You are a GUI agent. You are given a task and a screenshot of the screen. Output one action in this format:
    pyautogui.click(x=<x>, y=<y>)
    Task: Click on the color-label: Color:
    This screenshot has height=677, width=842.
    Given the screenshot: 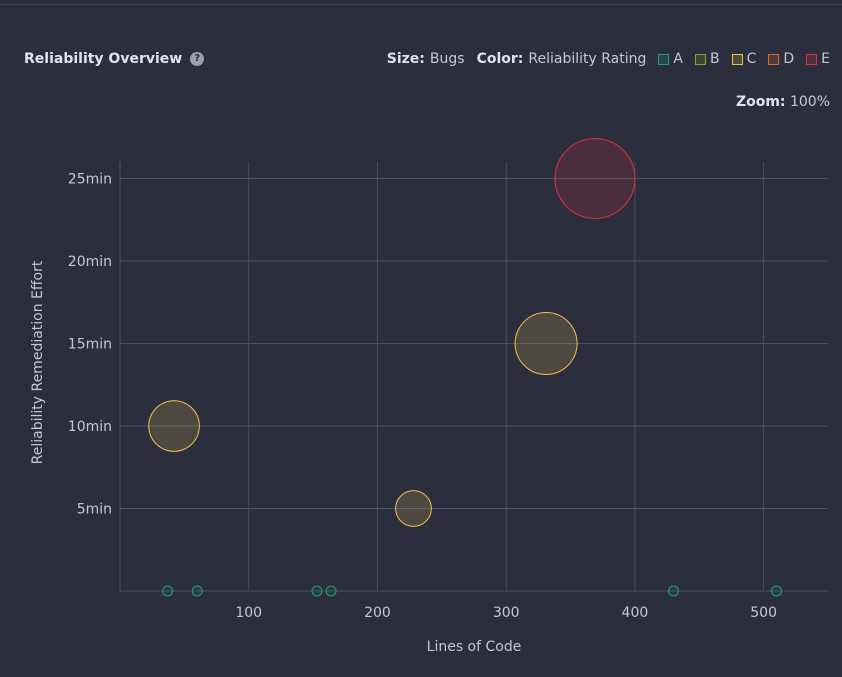 What is the action you would take?
    pyautogui.click(x=500, y=59)
    